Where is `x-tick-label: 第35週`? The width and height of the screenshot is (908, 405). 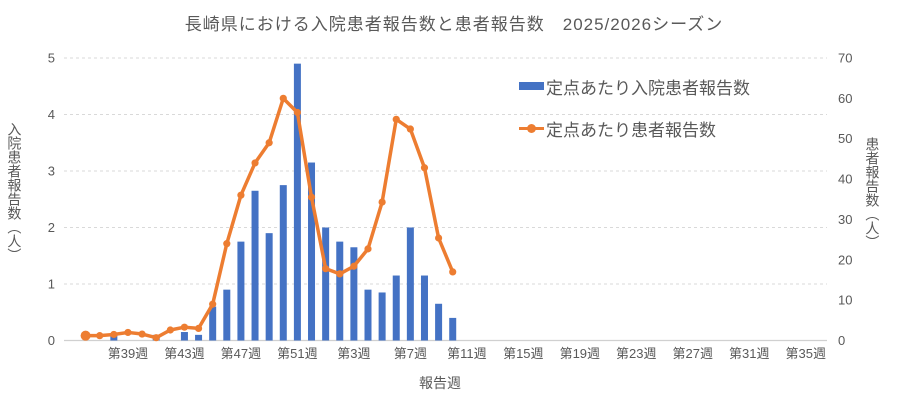
x-tick-label: 第35週 is located at coordinates (805, 353).